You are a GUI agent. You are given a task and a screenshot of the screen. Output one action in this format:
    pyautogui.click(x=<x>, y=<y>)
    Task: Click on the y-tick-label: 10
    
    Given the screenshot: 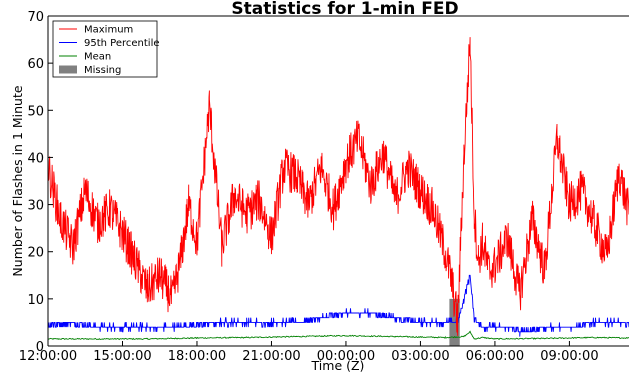 What is the action you would take?
    pyautogui.click(x=35, y=300)
    